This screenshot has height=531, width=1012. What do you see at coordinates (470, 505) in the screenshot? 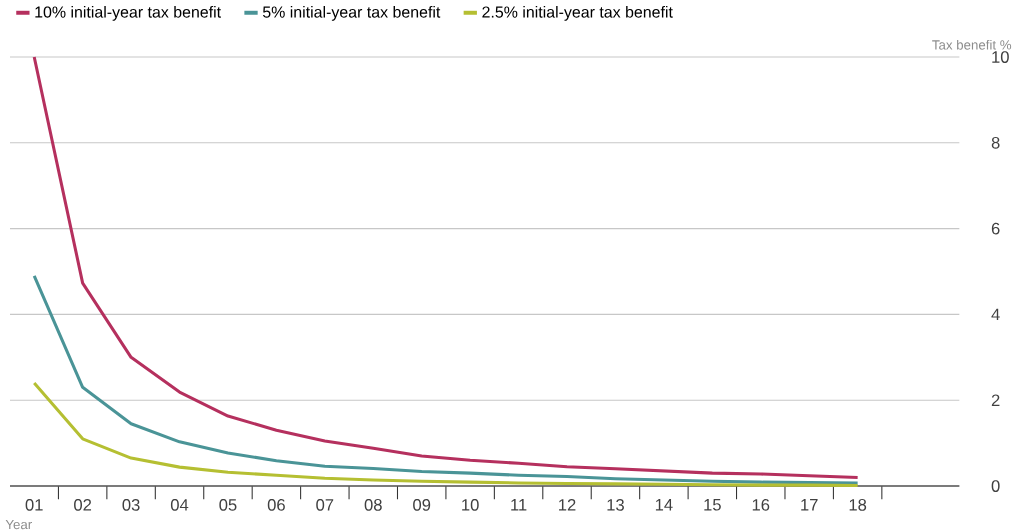
I see `x-tick-label: 10` at bounding box center [470, 505].